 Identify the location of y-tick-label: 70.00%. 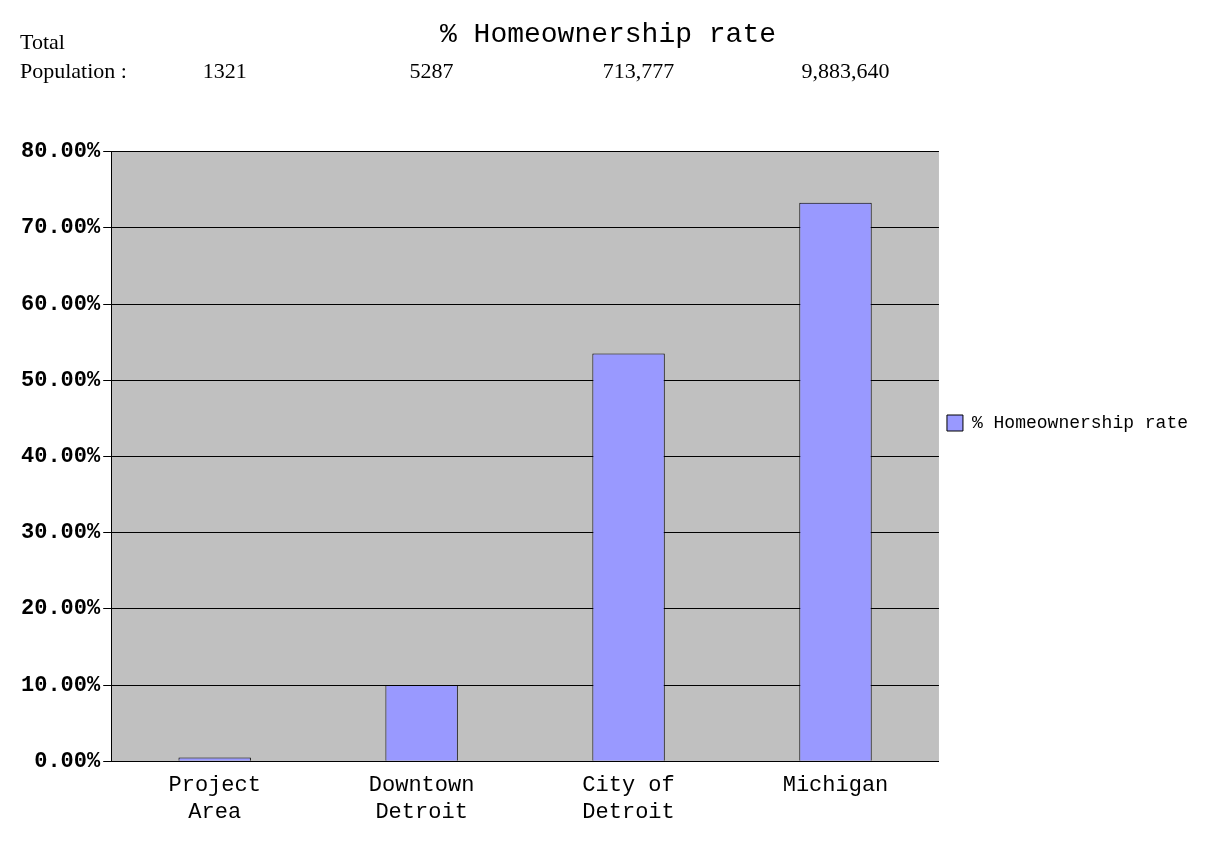
(60, 228).